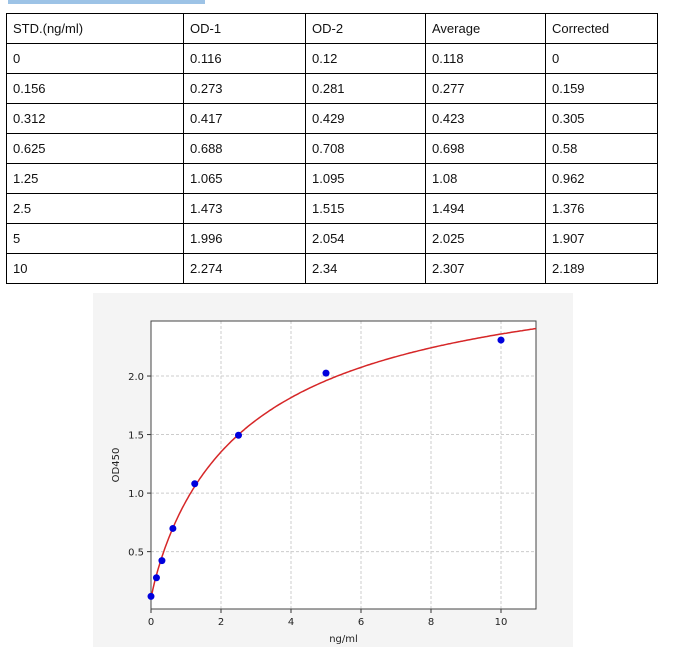 The height and width of the screenshot is (652, 684). What do you see at coordinates (95, 118) in the screenshot?
I see `table-cell: 0.312` at bounding box center [95, 118].